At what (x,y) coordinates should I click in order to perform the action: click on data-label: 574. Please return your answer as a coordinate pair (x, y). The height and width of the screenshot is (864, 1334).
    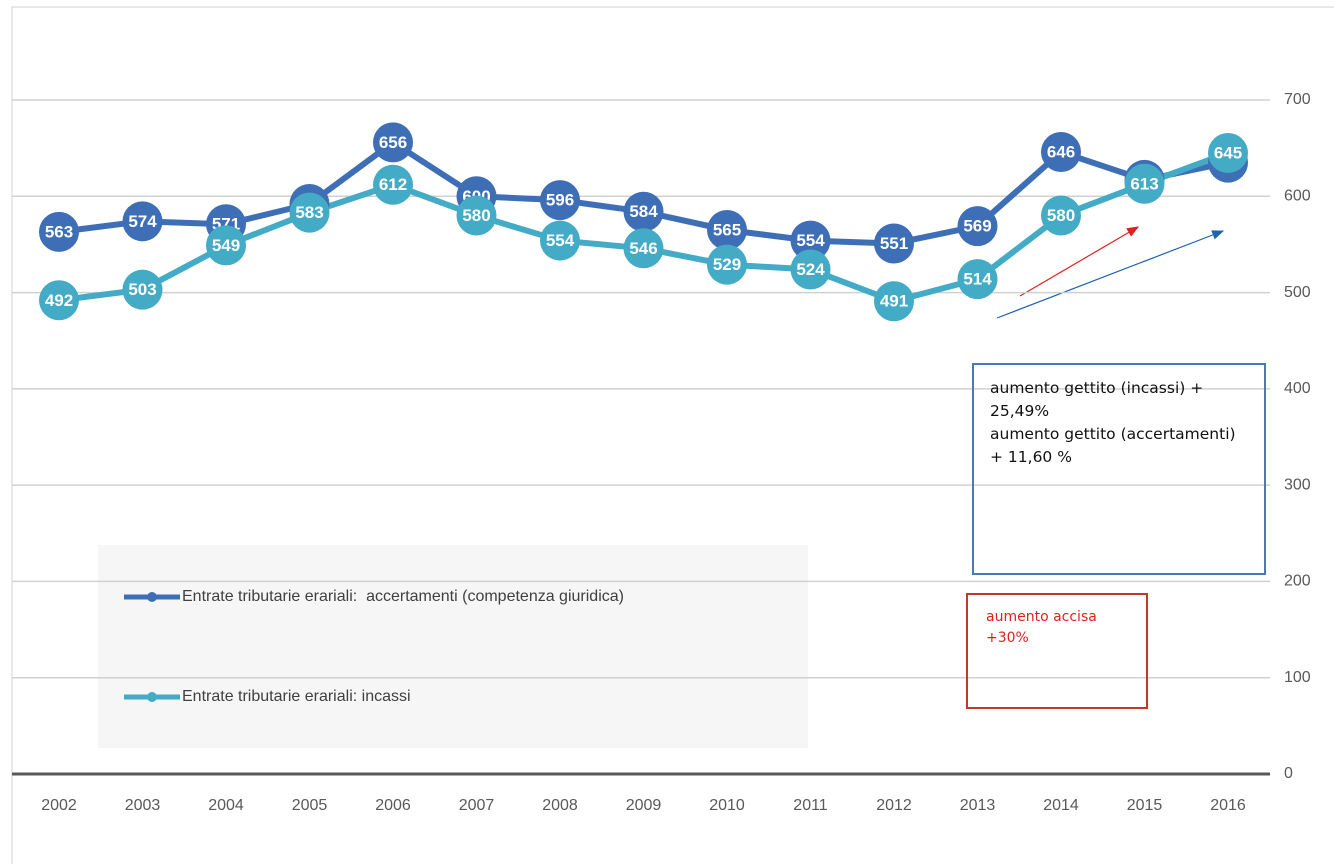
    Looking at the image, I should click on (142, 221).